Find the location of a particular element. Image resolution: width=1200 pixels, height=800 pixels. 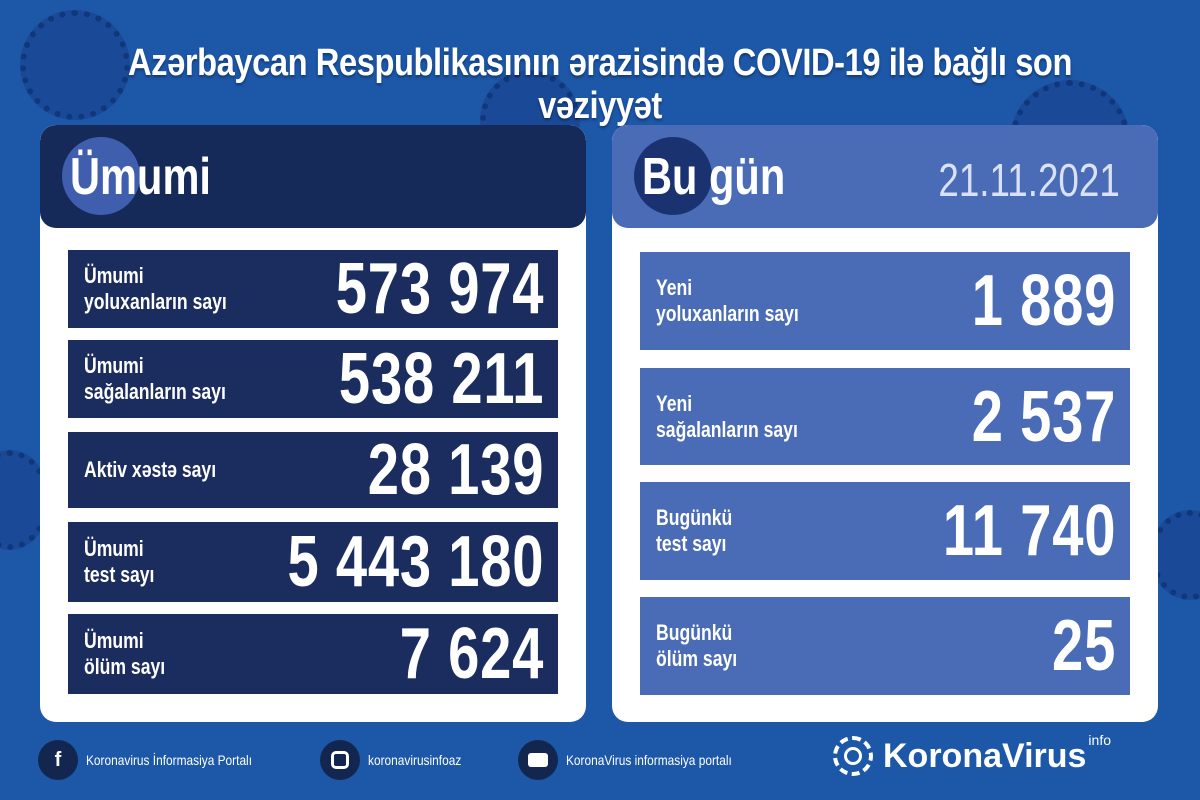

stat-row: Ümumi yoluxanların sayı 573 974 is located at coordinates (313, 289).